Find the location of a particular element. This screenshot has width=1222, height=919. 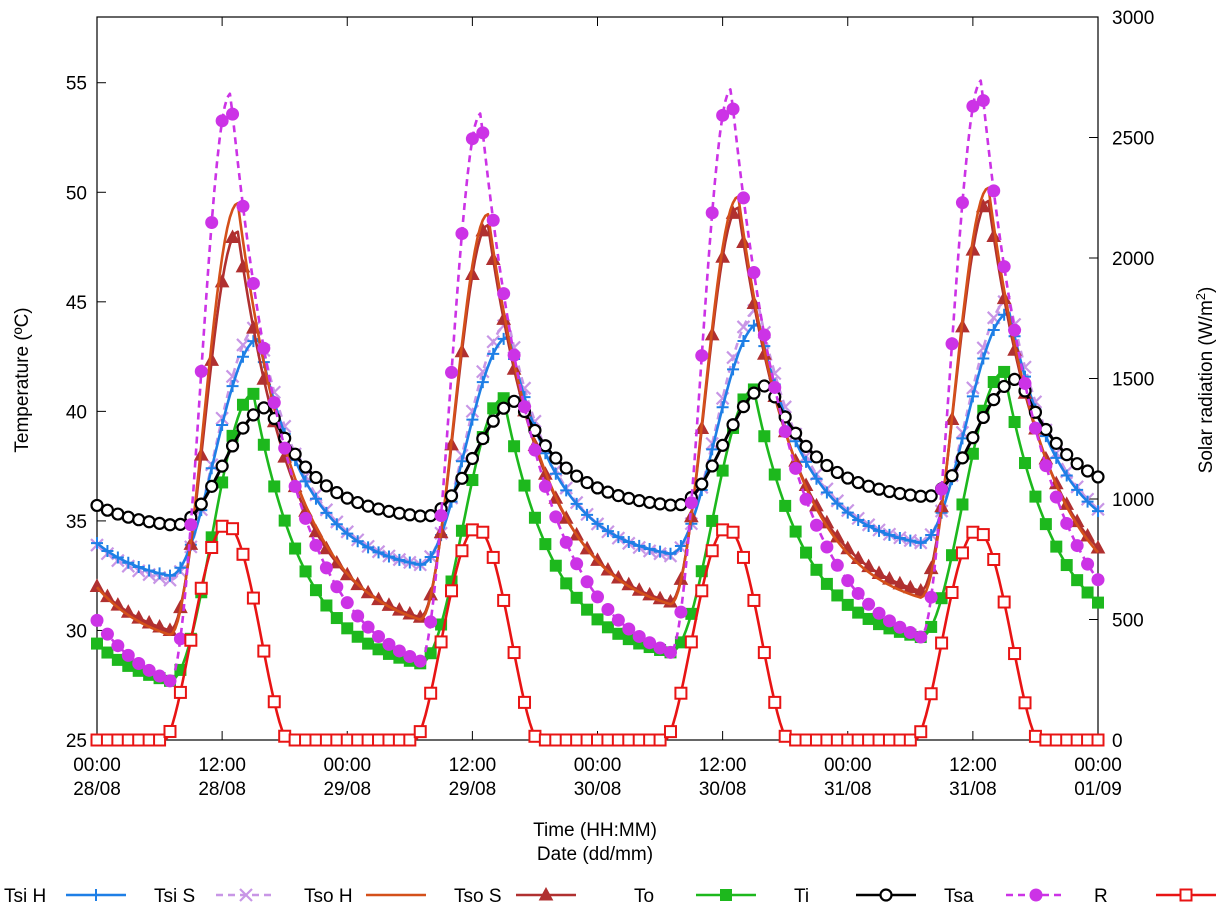

y-axis-right-title-sup: 2 is located at coordinates (1200, 296).